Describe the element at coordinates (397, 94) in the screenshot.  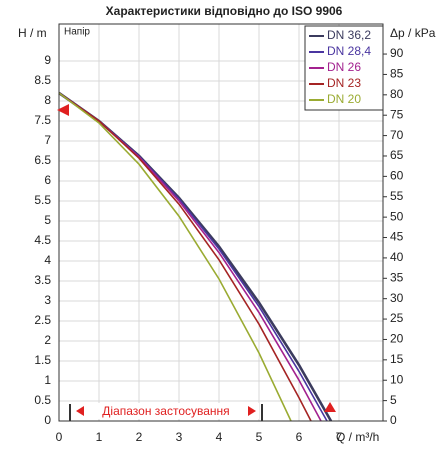
I see `y2-tick-label: 80` at that location.